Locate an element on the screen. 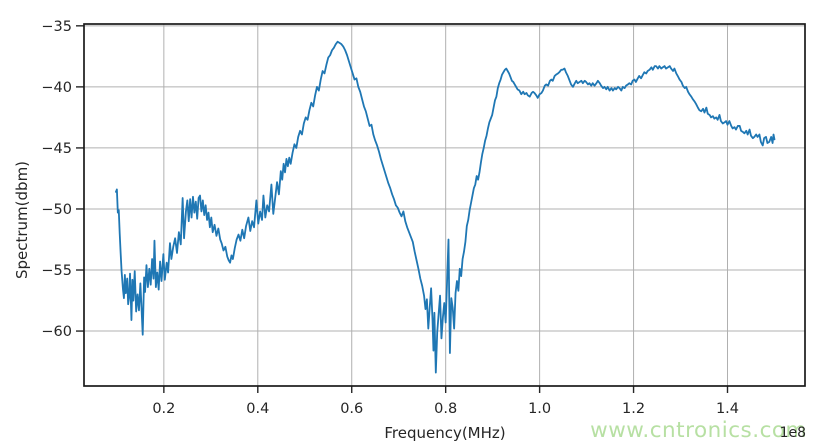 The image size is (826, 444). y-tick-label: −60 is located at coordinates (56, 332).